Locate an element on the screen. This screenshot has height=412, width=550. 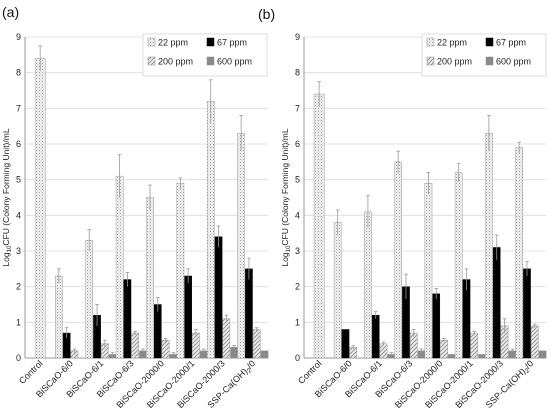
panel-label: (b) is located at coordinates (266, 14).